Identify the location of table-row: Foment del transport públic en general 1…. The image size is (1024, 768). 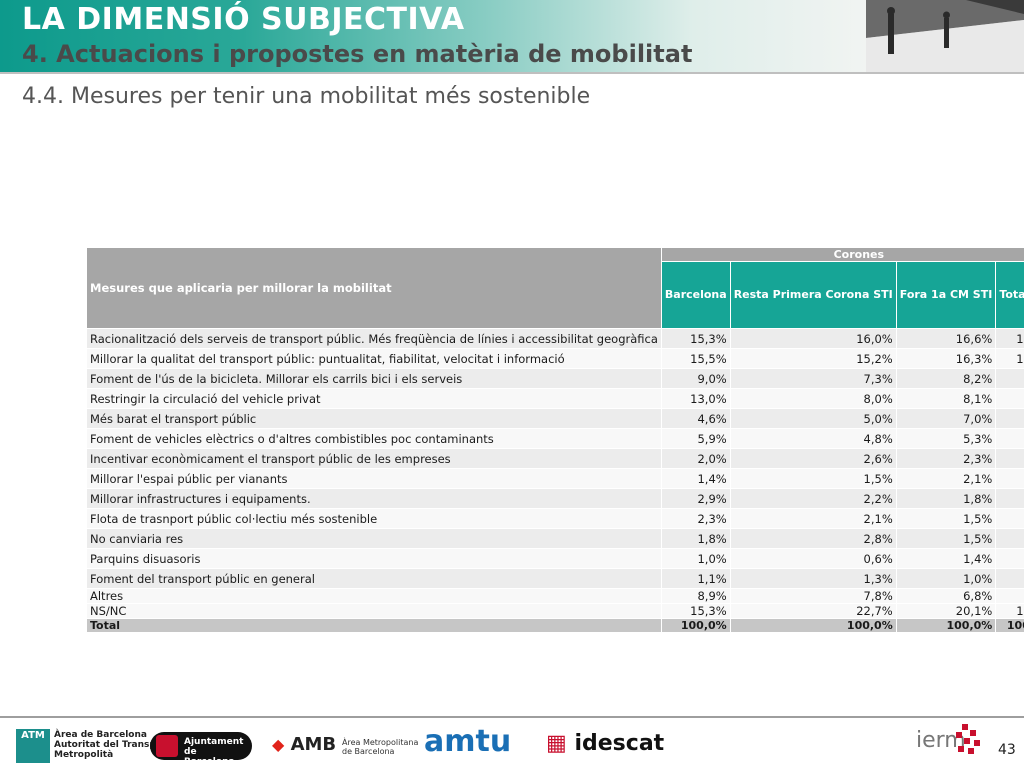
(555, 578).